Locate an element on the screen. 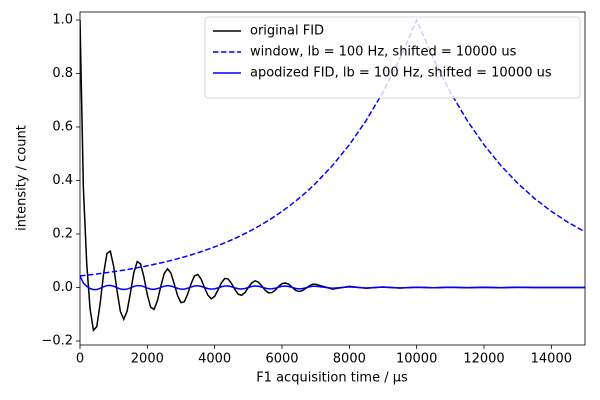 The height and width of the screenshot is (400, 600). legend-label: original FID is located at coordinates (287, 31).